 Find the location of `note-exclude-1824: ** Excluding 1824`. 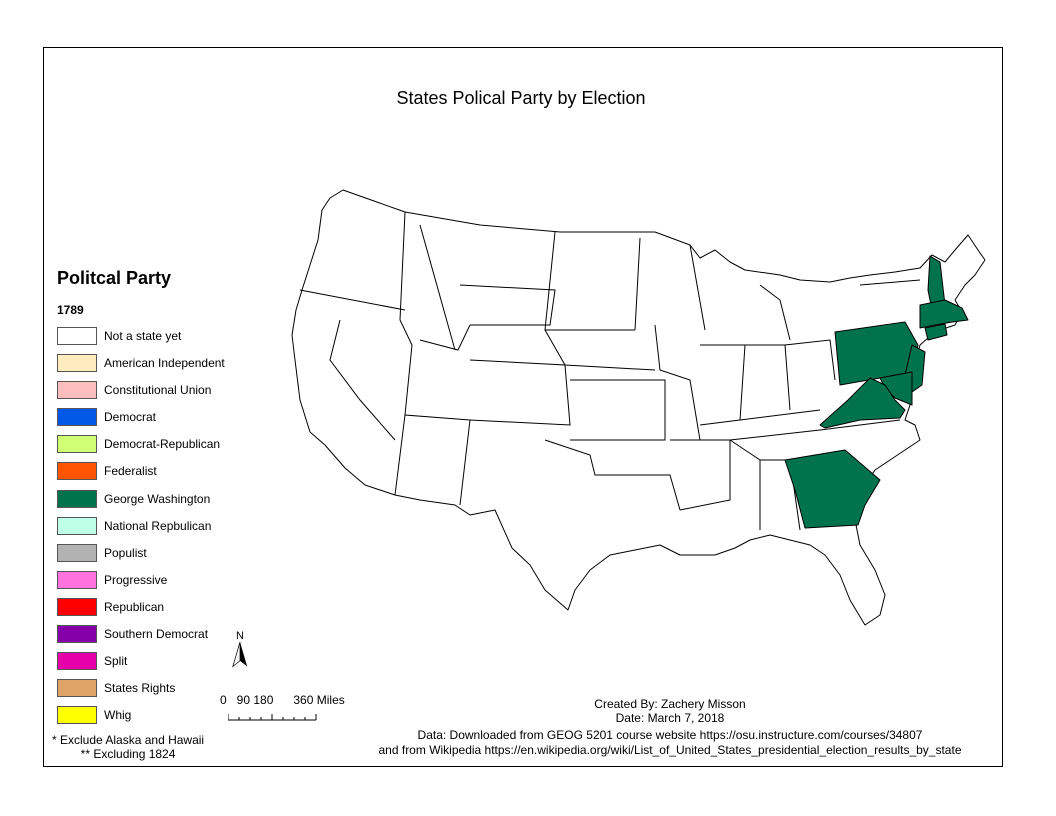

note-exclude-1824: ** Excluding 1824 is located at coordinates (128, 754).